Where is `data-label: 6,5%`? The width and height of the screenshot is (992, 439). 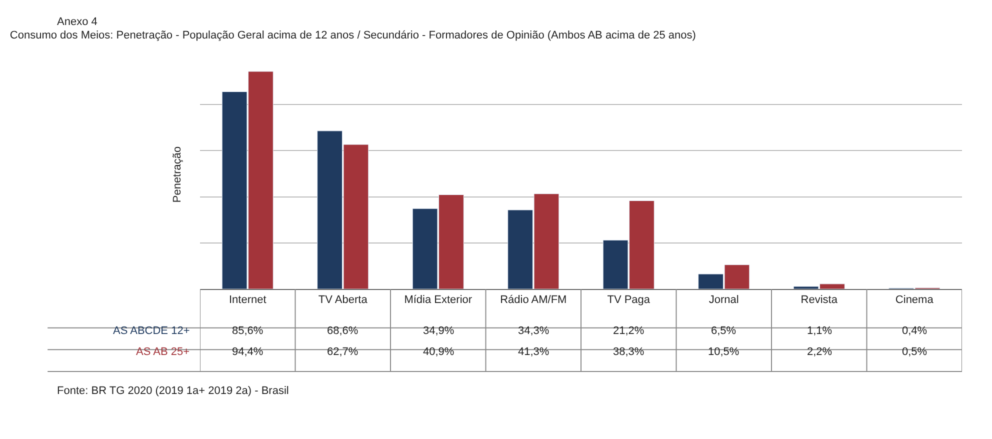
data-label: 6,5% is located at coordinates (723, 331).